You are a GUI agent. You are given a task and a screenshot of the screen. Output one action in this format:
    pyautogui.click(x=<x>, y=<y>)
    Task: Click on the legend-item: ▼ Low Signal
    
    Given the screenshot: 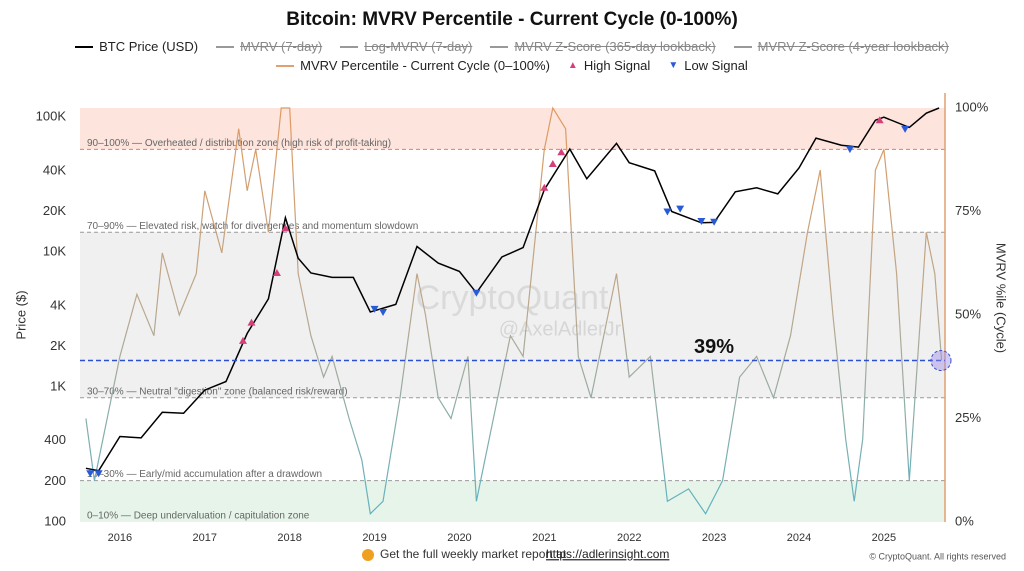 What is the action you would take?
    pyautogui.click(x=708, y=65)
    